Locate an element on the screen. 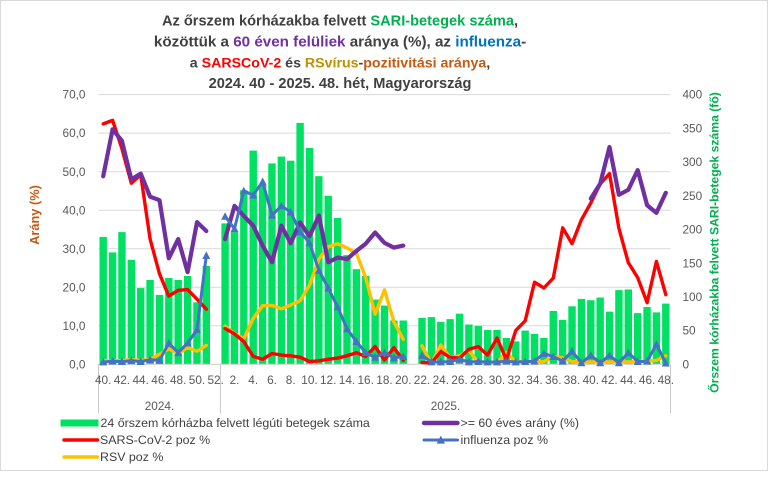 The width and height of the screenshot is (768, 483). svg-text: 22. is located at coordinates (422, 380).